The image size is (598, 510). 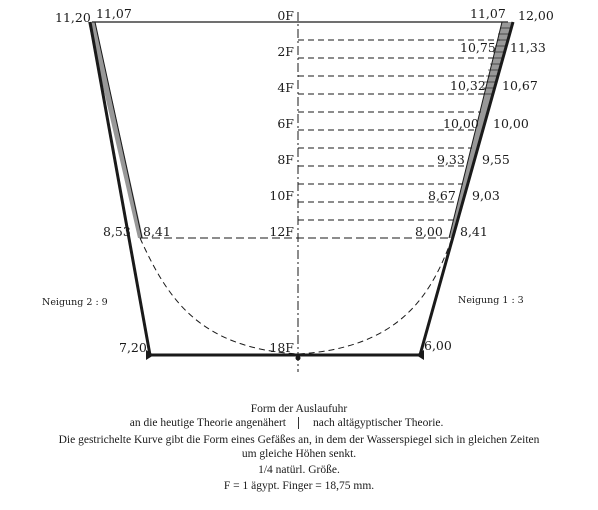 I want to click on right-outer-value-8F: 9,55, so click(x=496, y=159).